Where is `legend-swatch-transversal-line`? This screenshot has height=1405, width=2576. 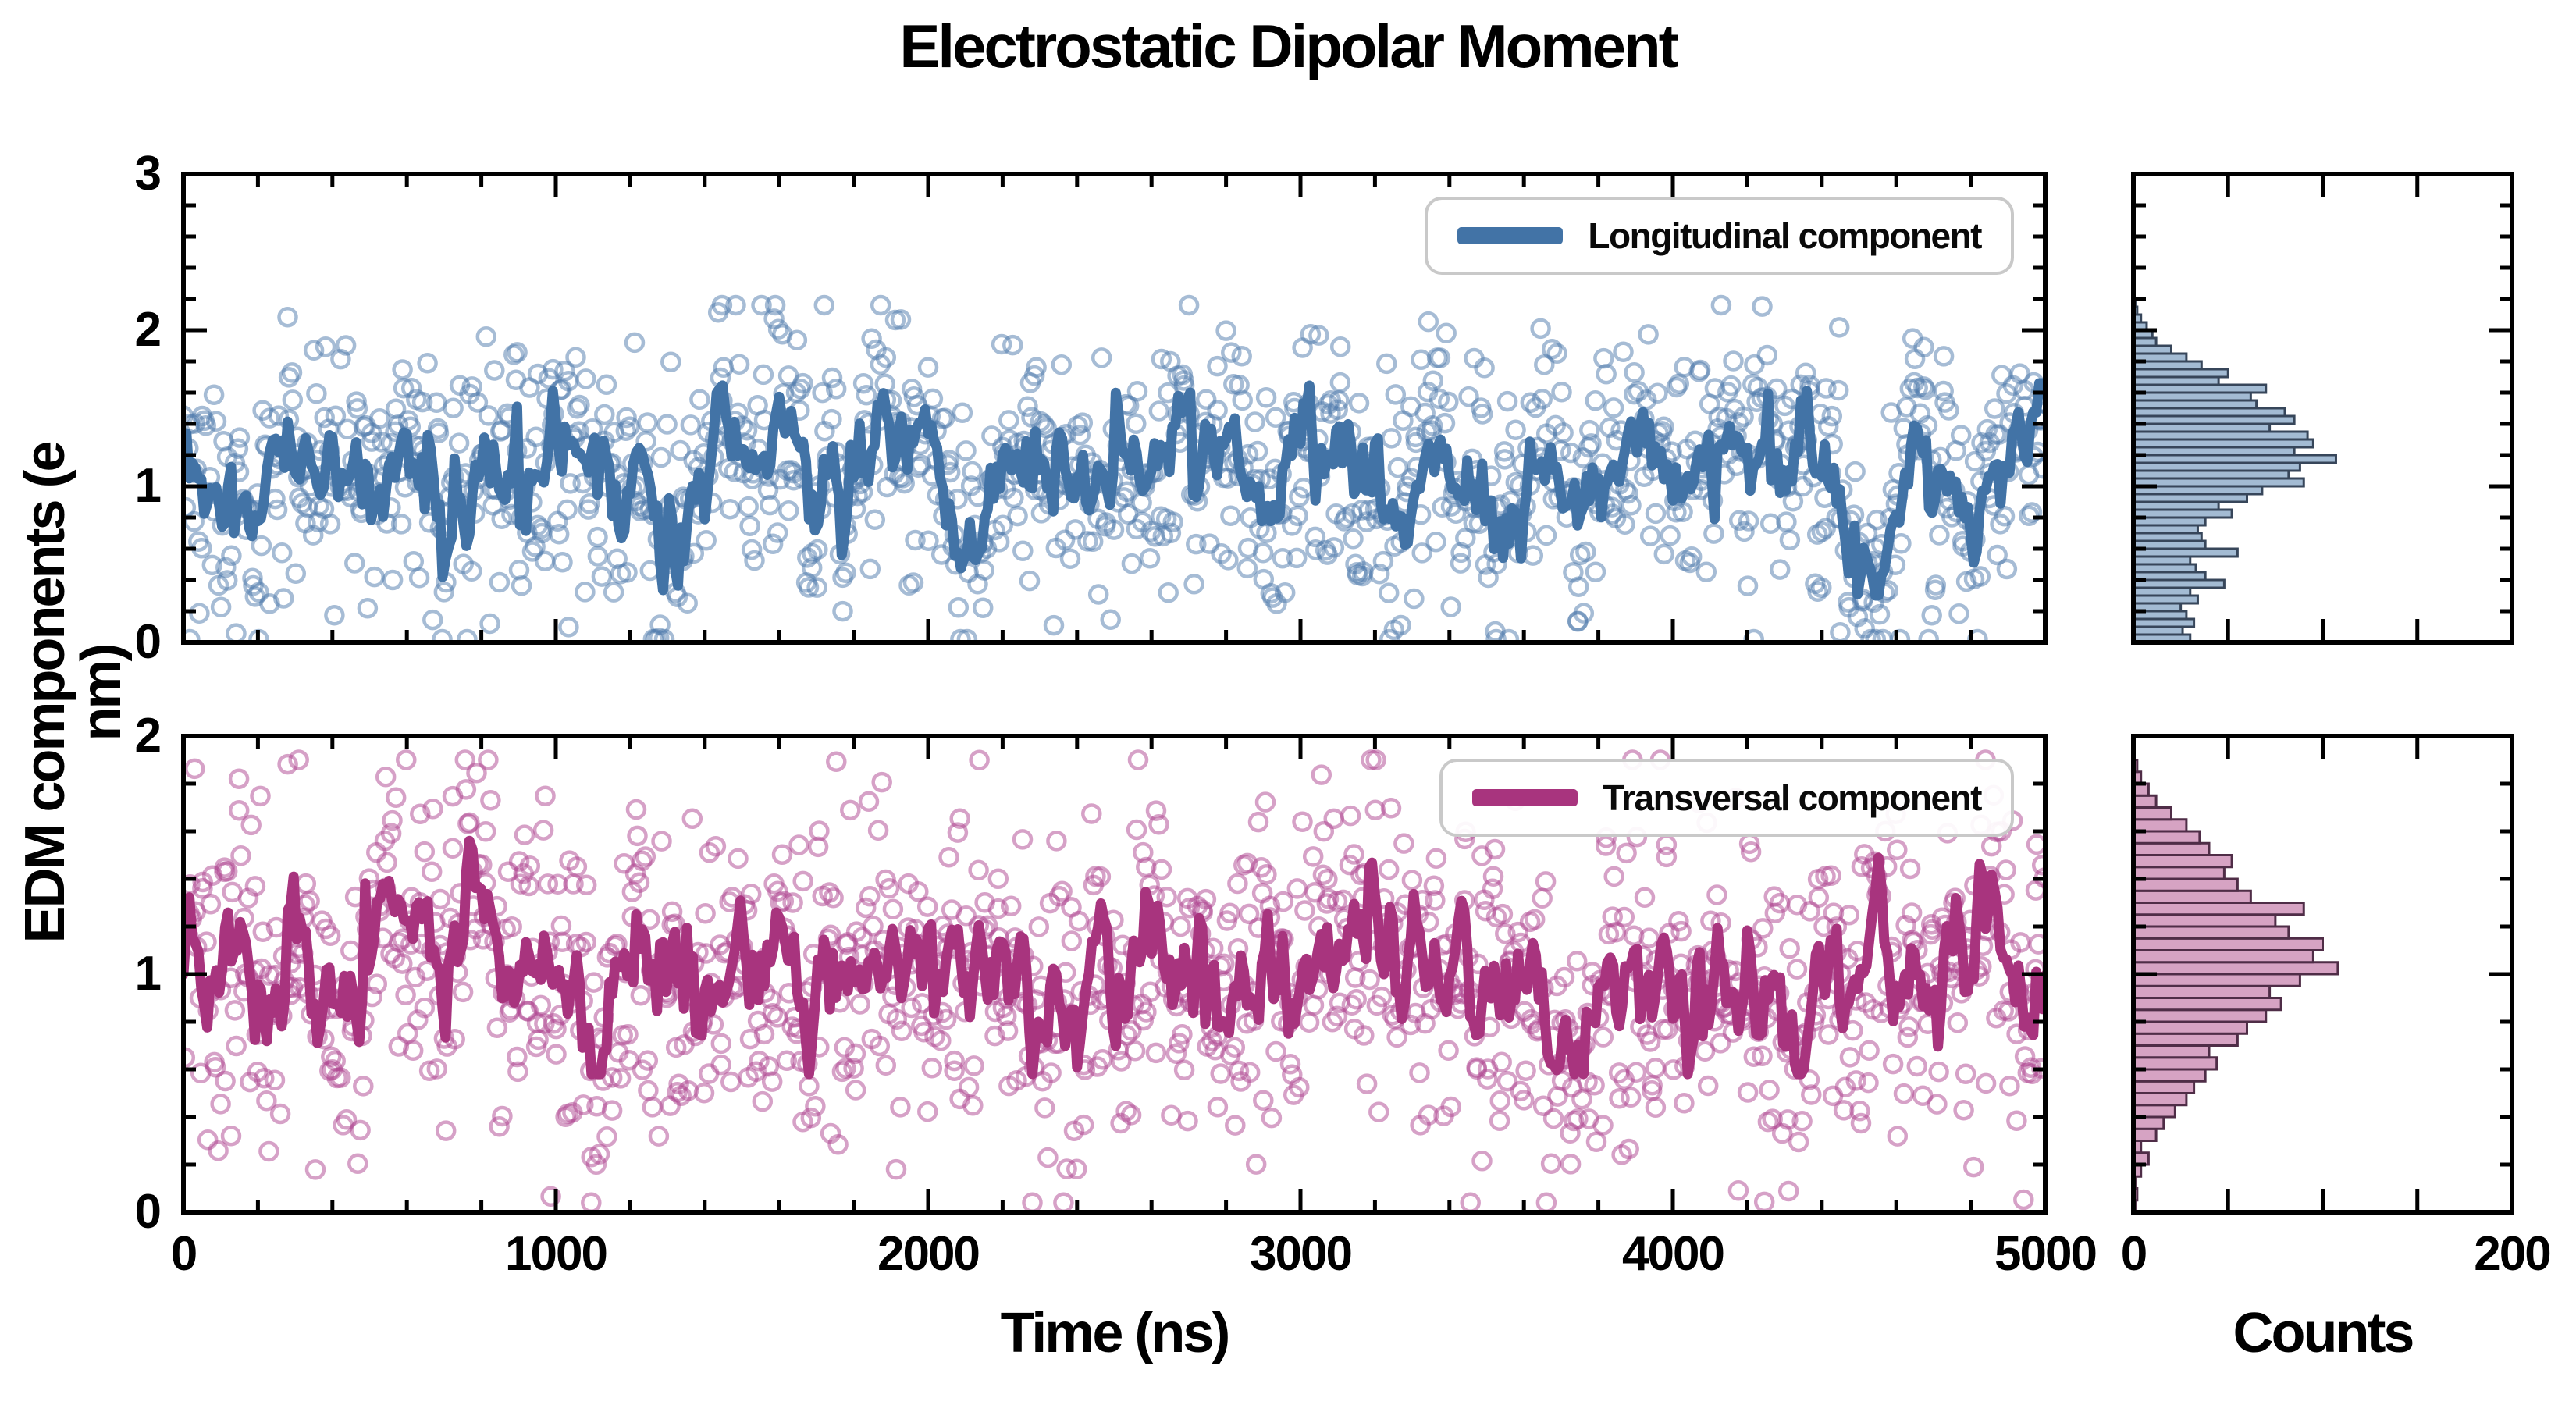 legend-swatch-transversal-line is located at coordinates (1525, 797).